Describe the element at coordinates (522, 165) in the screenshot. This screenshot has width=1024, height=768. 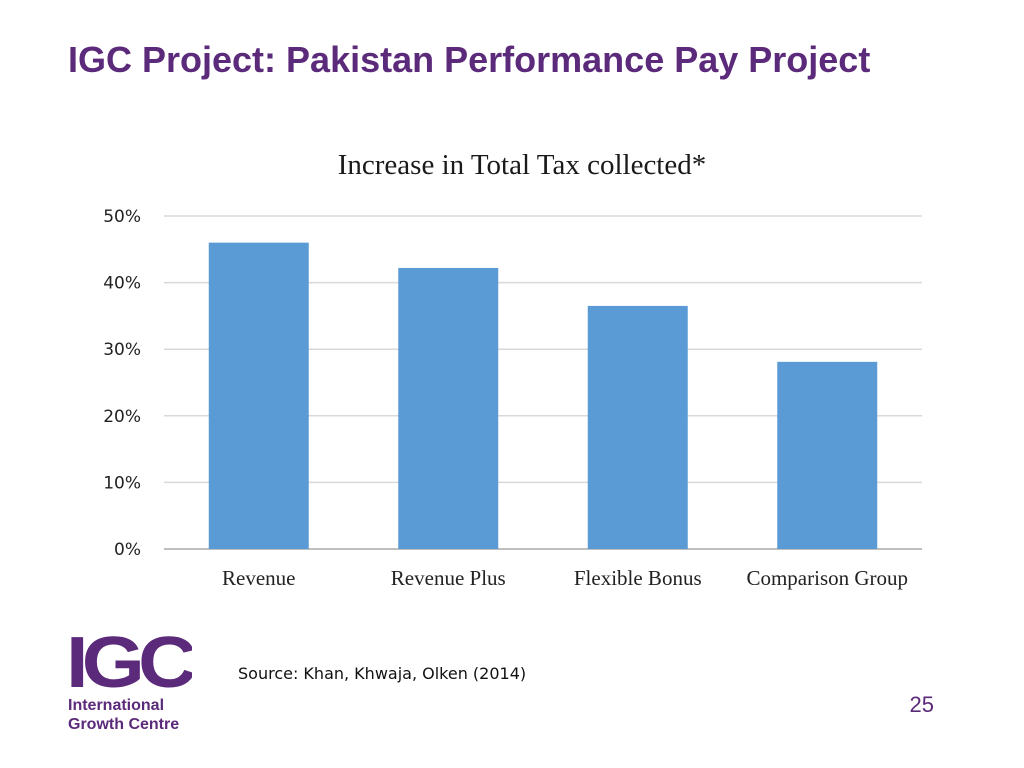
I see `chart-title: Increase in Total Tax collected*` at that location.